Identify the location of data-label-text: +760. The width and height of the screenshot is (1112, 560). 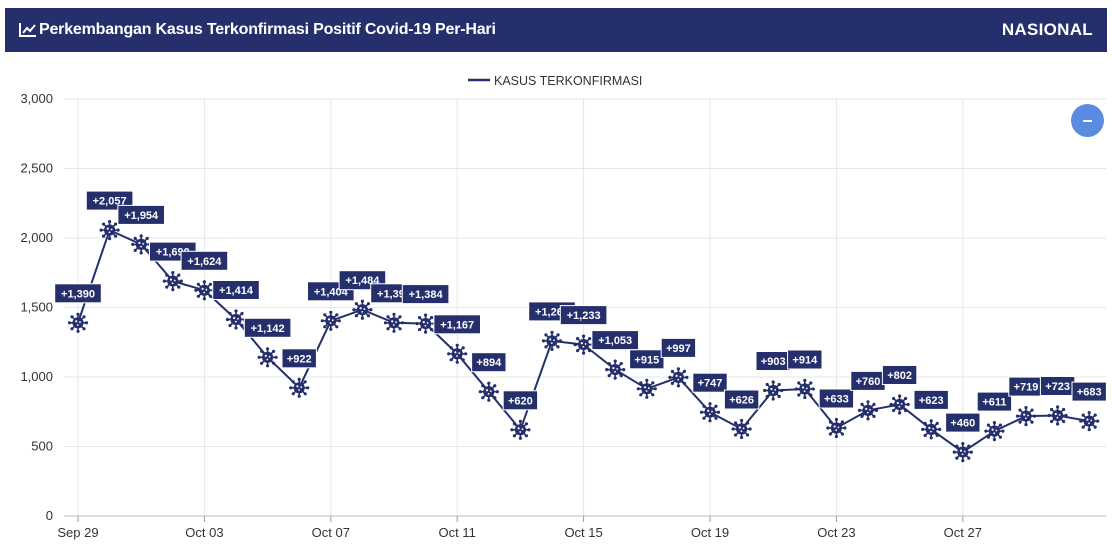
(868, 382).